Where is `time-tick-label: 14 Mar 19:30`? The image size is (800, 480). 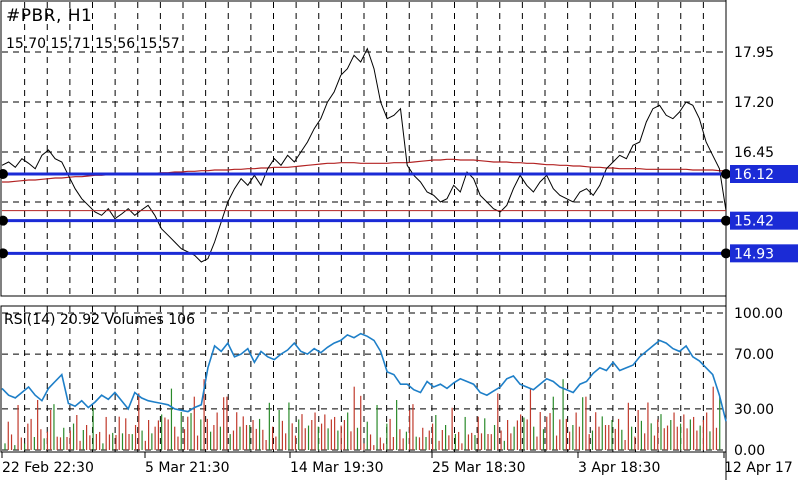
time-tick-label: 14 Mar 19:30 is located at coordinates (336, 468).